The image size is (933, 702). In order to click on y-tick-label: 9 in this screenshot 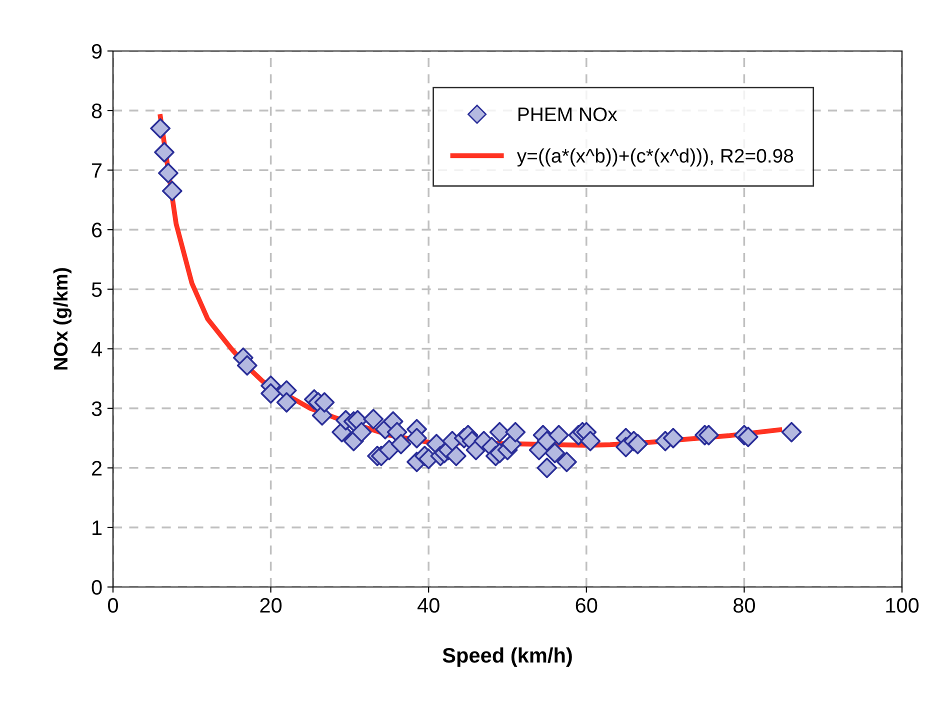, I will do `click(97, 51)`.